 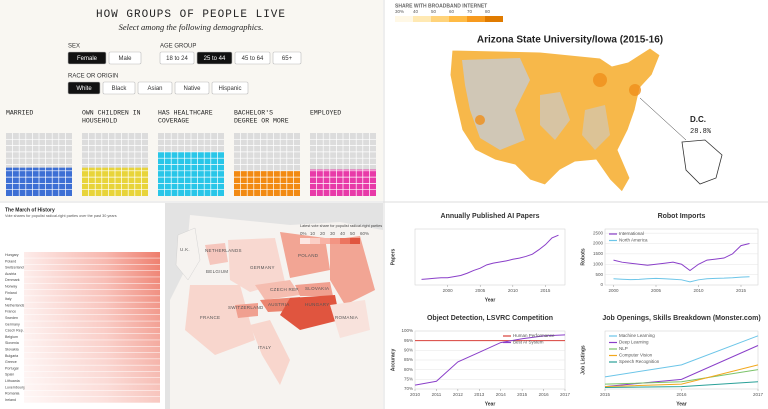 I want to click on legend-tick-label: 40, so click(x=343, y=233).